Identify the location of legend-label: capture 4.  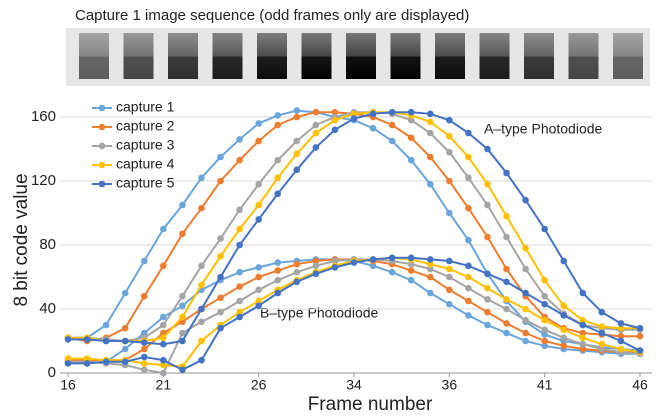
(145, 164).